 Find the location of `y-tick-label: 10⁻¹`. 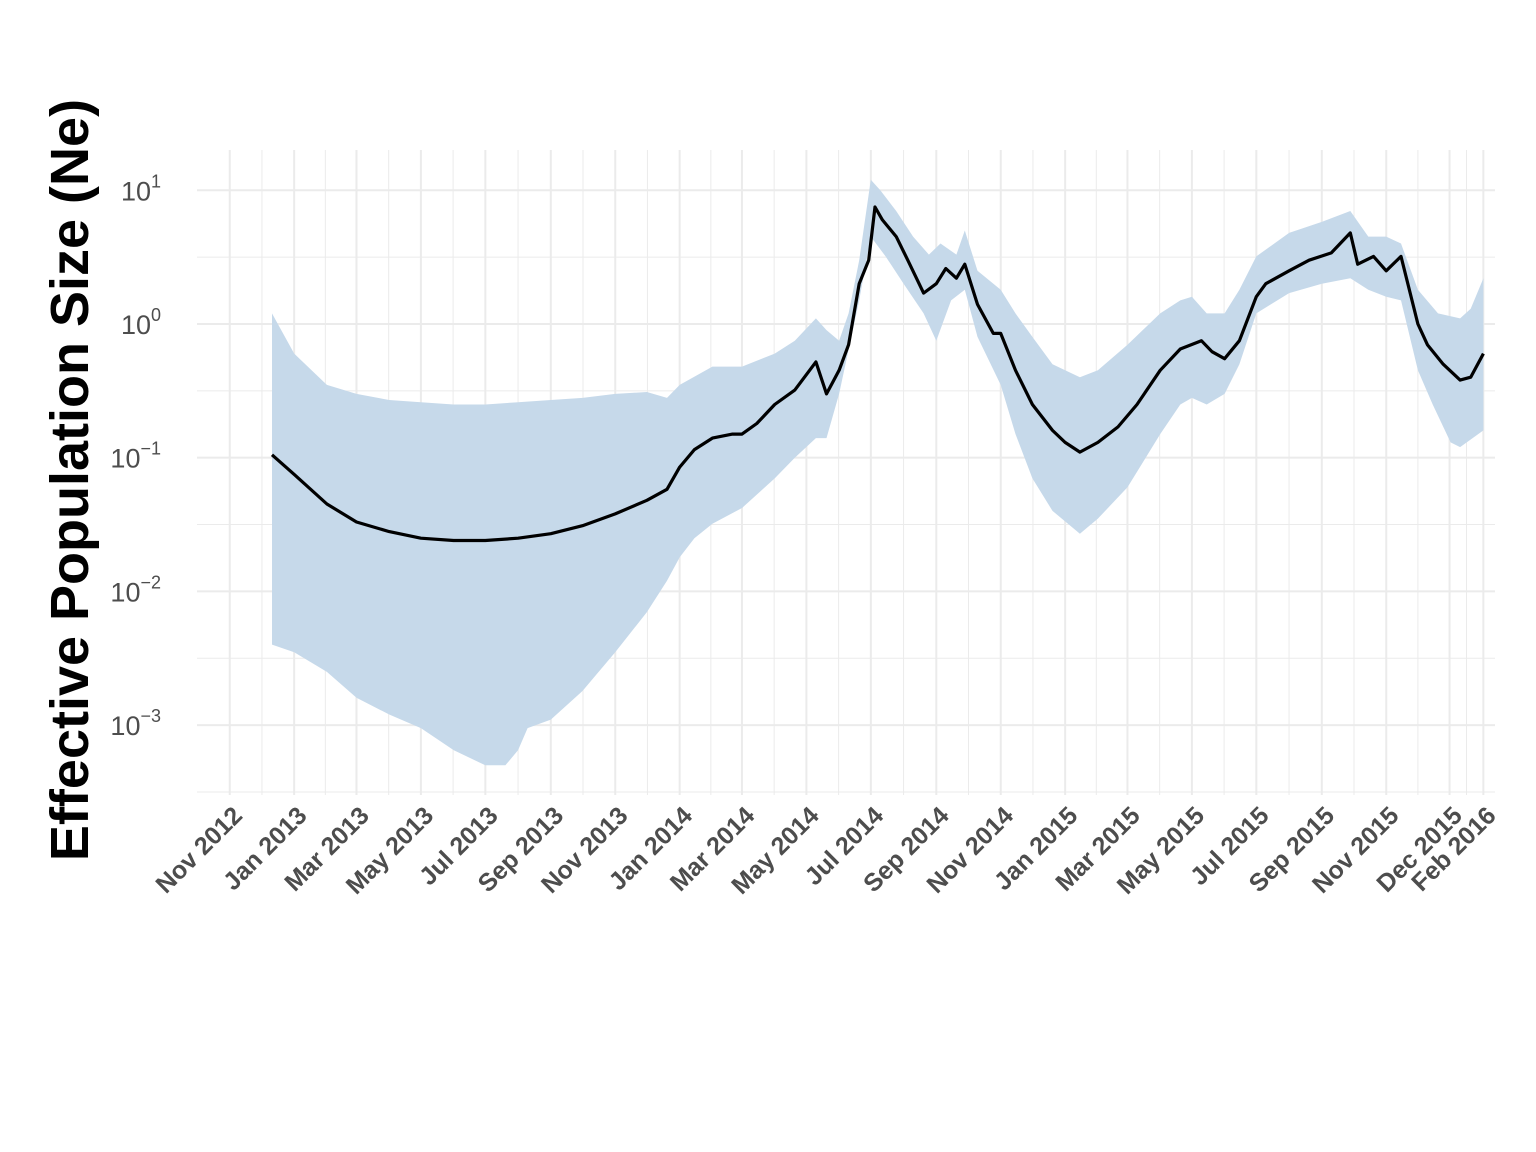

y-tick-label: 10⁻¹ is located at coordinates (135, 456).